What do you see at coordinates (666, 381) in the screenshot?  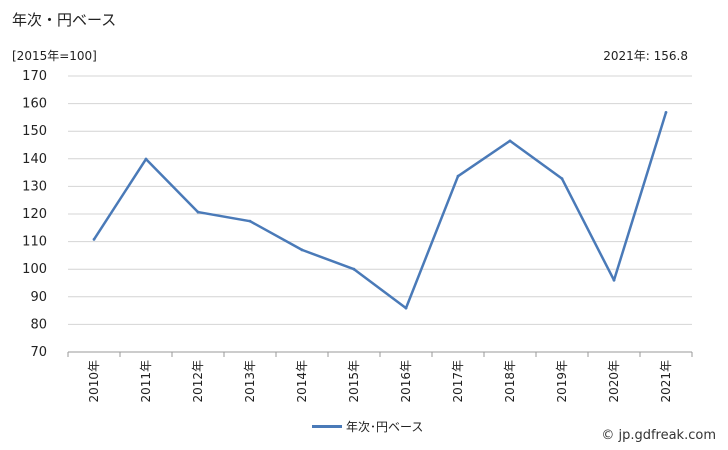 I see `x-tick-label: 2021年` at bounding box center [666, 381].